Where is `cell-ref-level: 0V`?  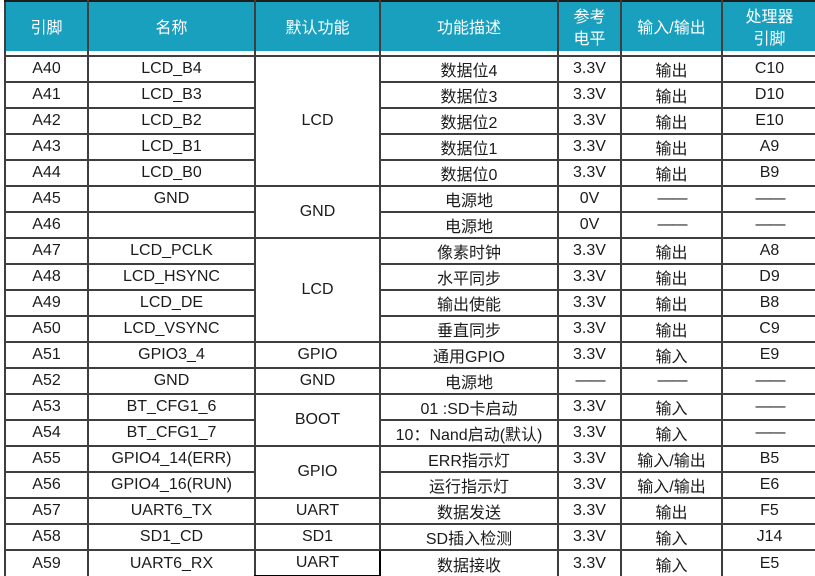 cell-ref-level: 0V is located at coordinates (589, 225).